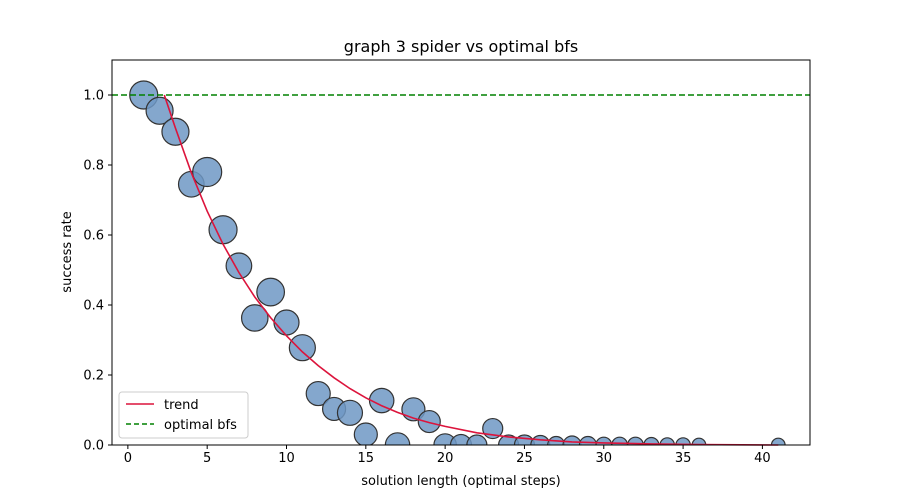  What do you see at coordinates (200, 425) in the screenshot?
I see `legend-optimal-label: optimal bfs` at bounding box center [200, 425].